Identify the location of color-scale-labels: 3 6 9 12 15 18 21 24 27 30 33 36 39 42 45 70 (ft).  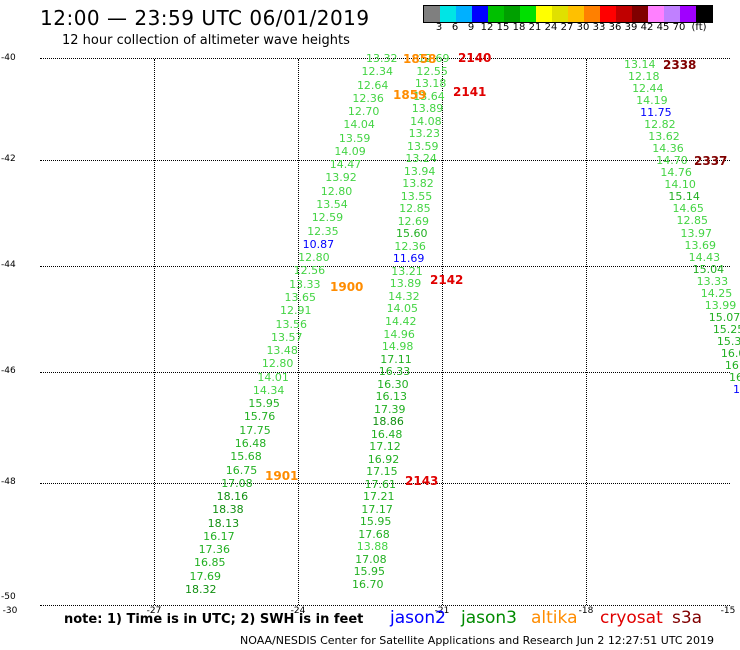
(581, 28).